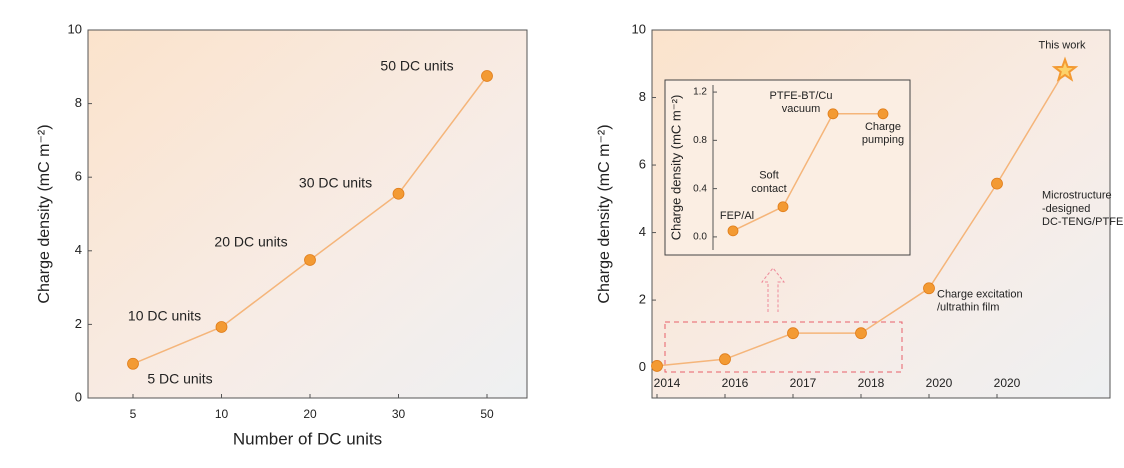  Describe the element at coordinates (307, 438) in the screenshot. I see `x-axis-label: Number of DC units` at that location.